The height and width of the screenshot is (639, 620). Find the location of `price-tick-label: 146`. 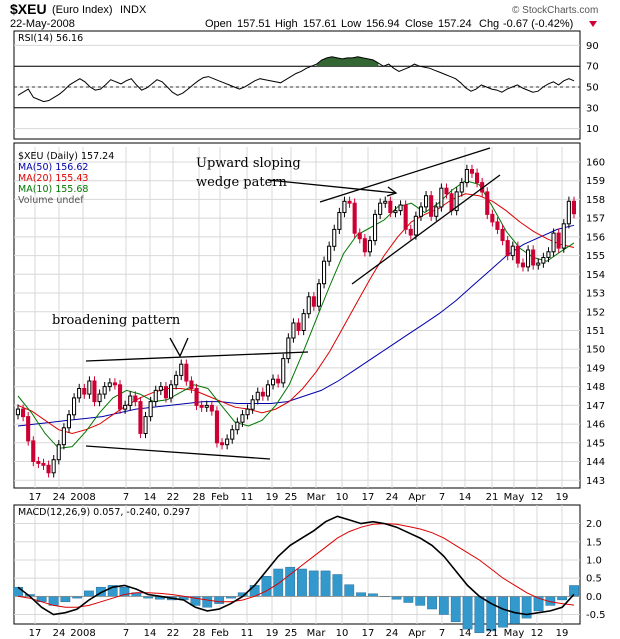

price-tick-label: 146 is located at coordinates (595, 425).